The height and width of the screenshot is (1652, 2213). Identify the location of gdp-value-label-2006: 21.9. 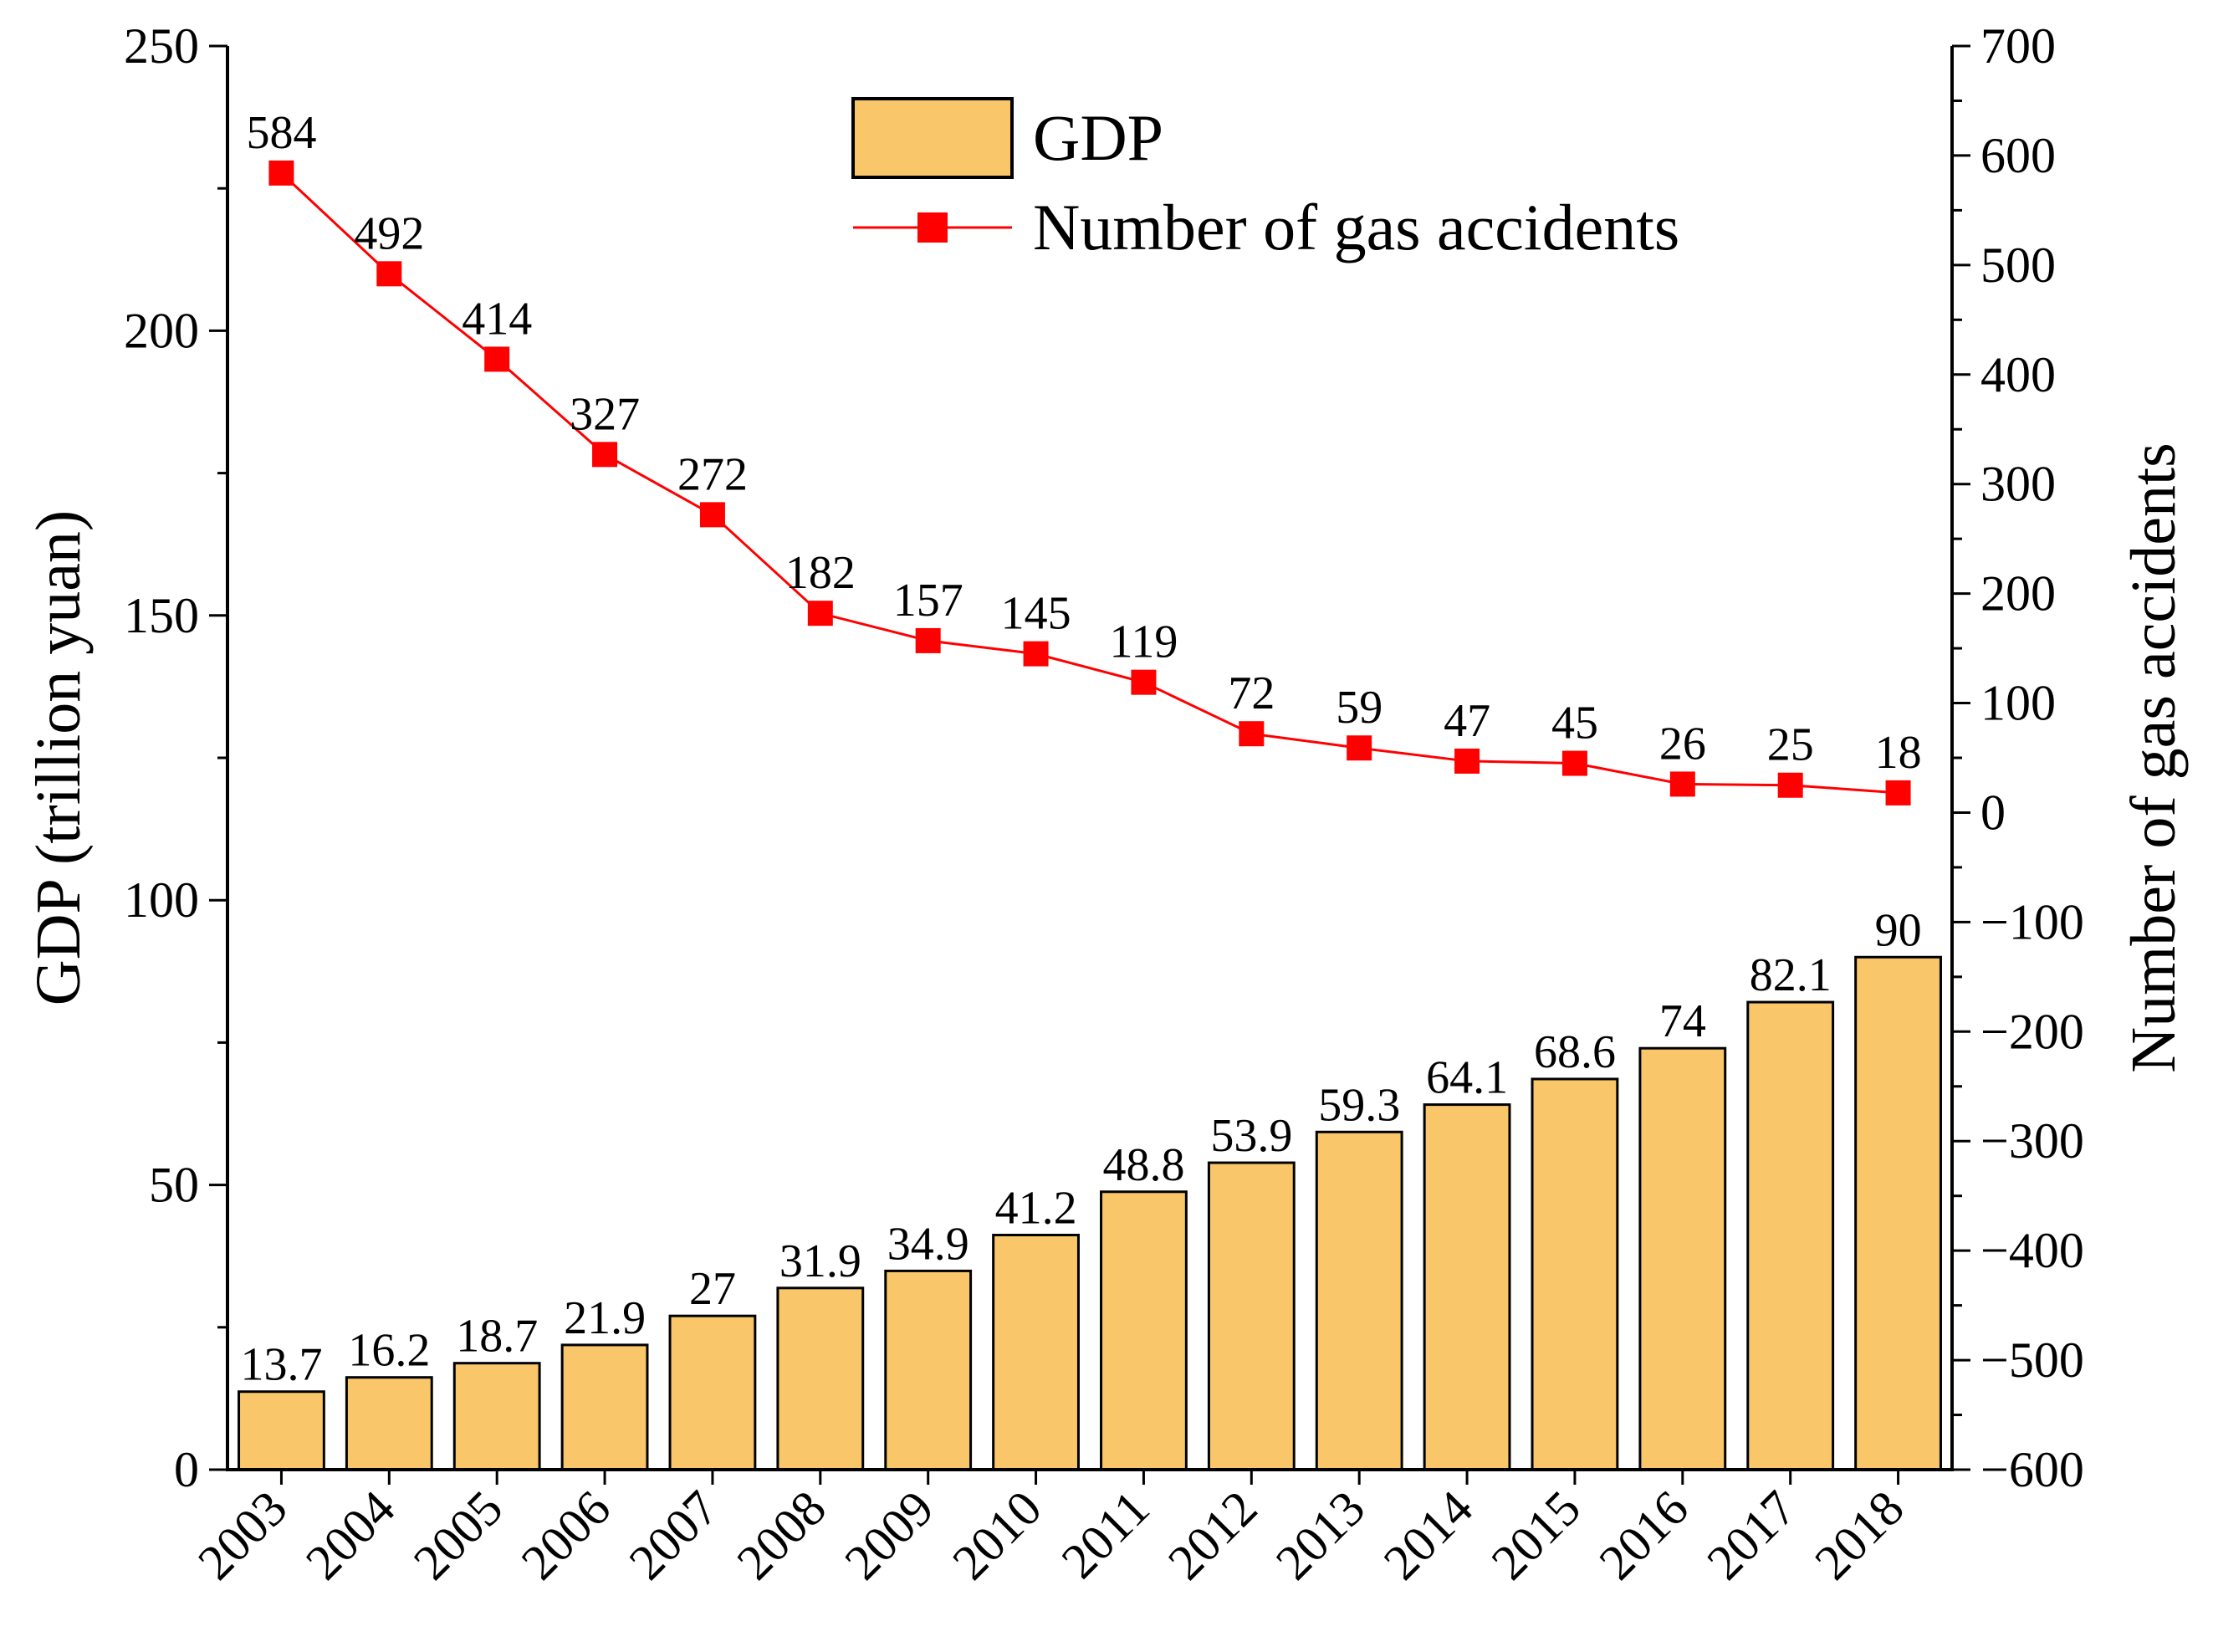
(605, 1318).